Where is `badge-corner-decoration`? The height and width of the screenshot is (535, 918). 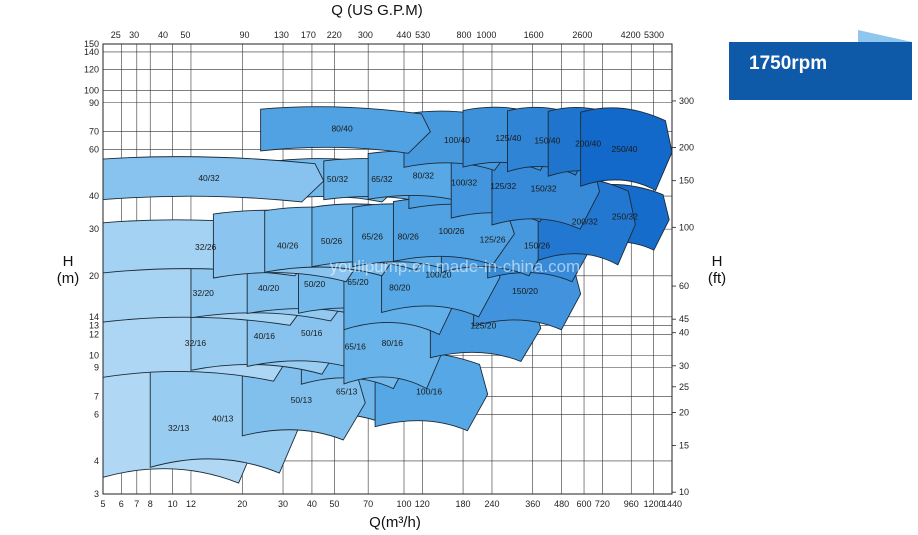 badge-corner-decoration is located at coordinates (885, 36).